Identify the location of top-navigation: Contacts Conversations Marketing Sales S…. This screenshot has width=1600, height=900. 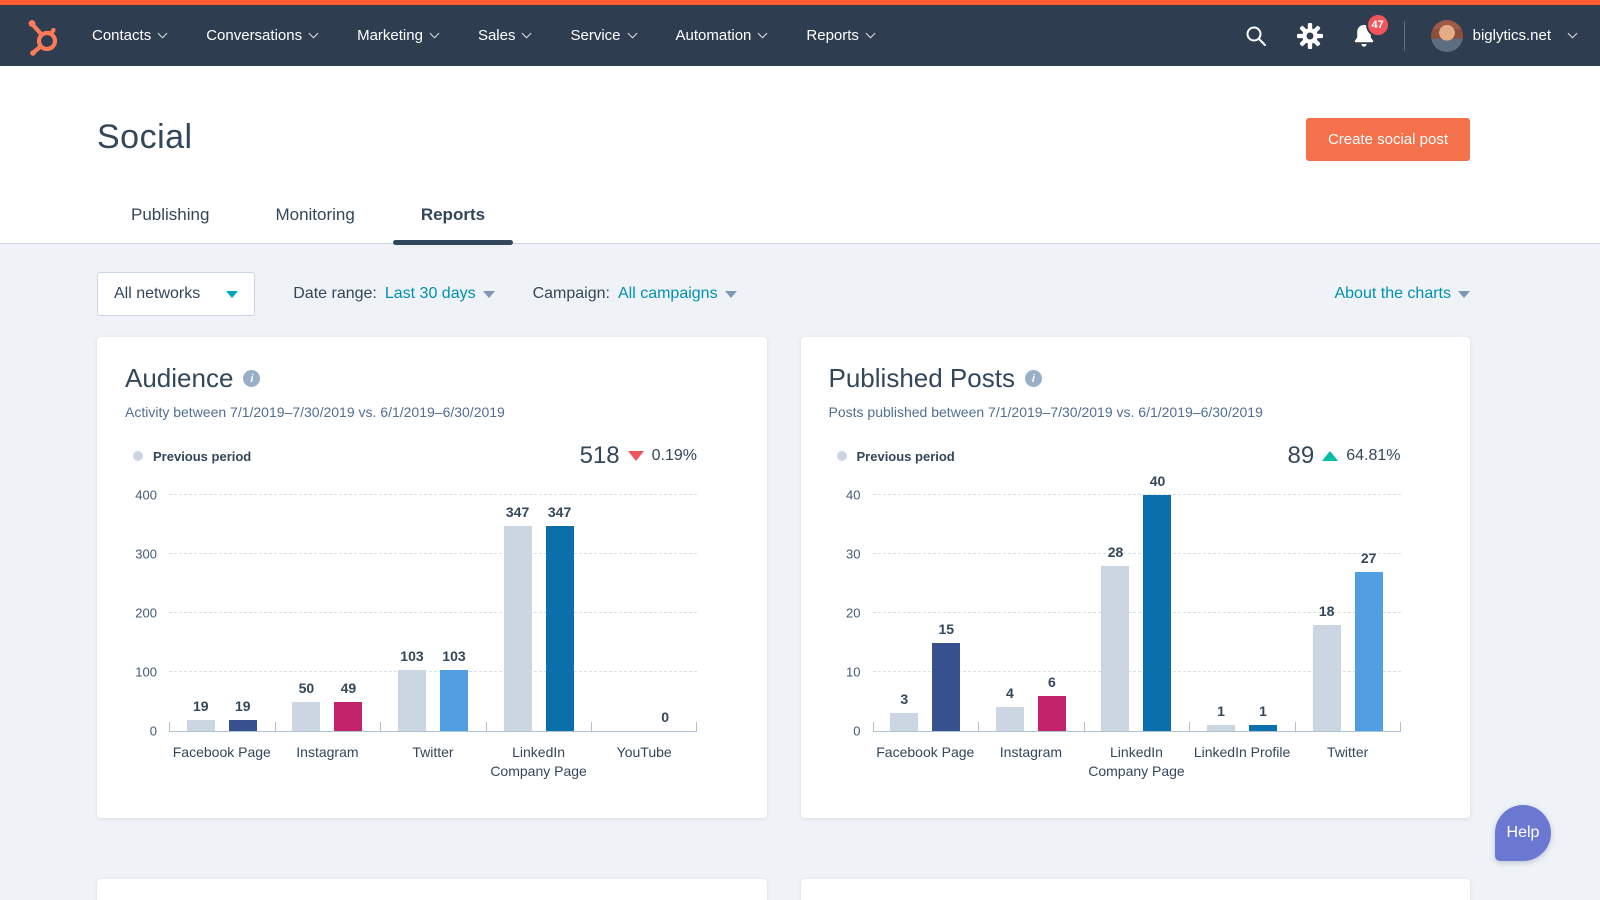
(800, 33).